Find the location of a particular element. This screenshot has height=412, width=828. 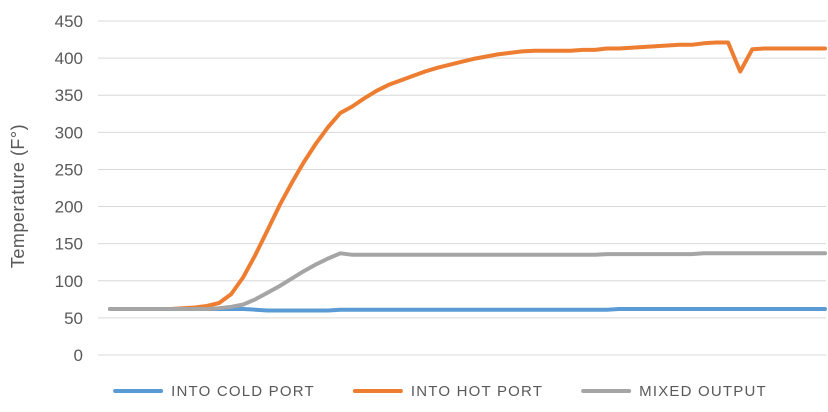

legend-label: INTO COLD PORT is located at coordinates (243, 391).